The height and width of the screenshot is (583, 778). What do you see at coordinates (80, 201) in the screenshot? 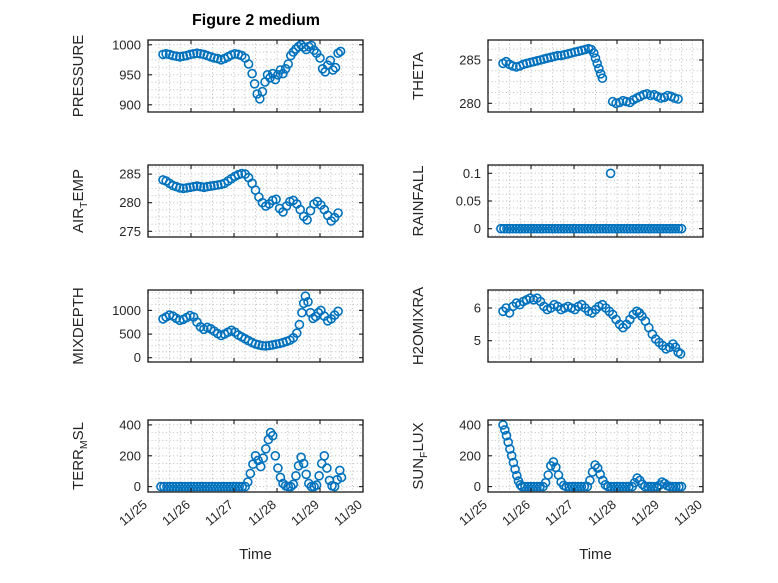
I see `svg-text: AIRTEMP` at bounding box center [80, 201].